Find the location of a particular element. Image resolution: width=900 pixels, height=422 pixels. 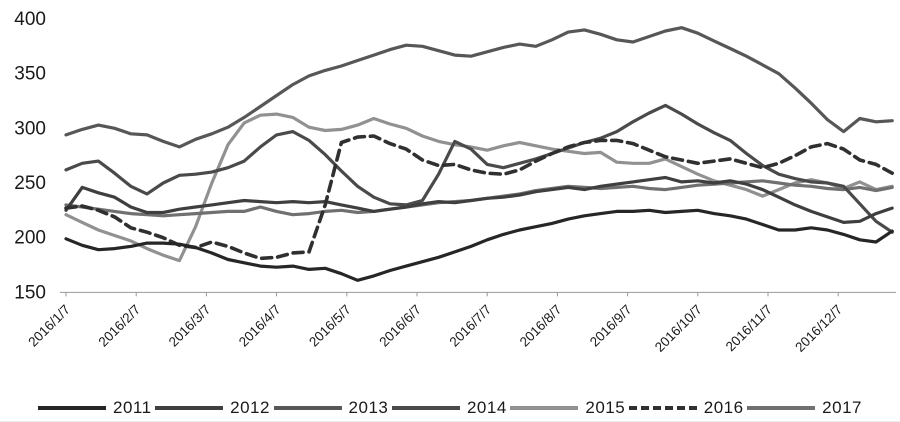

legend-swatch-2016-dashed-line-icon is located at coordinates (662, 408).